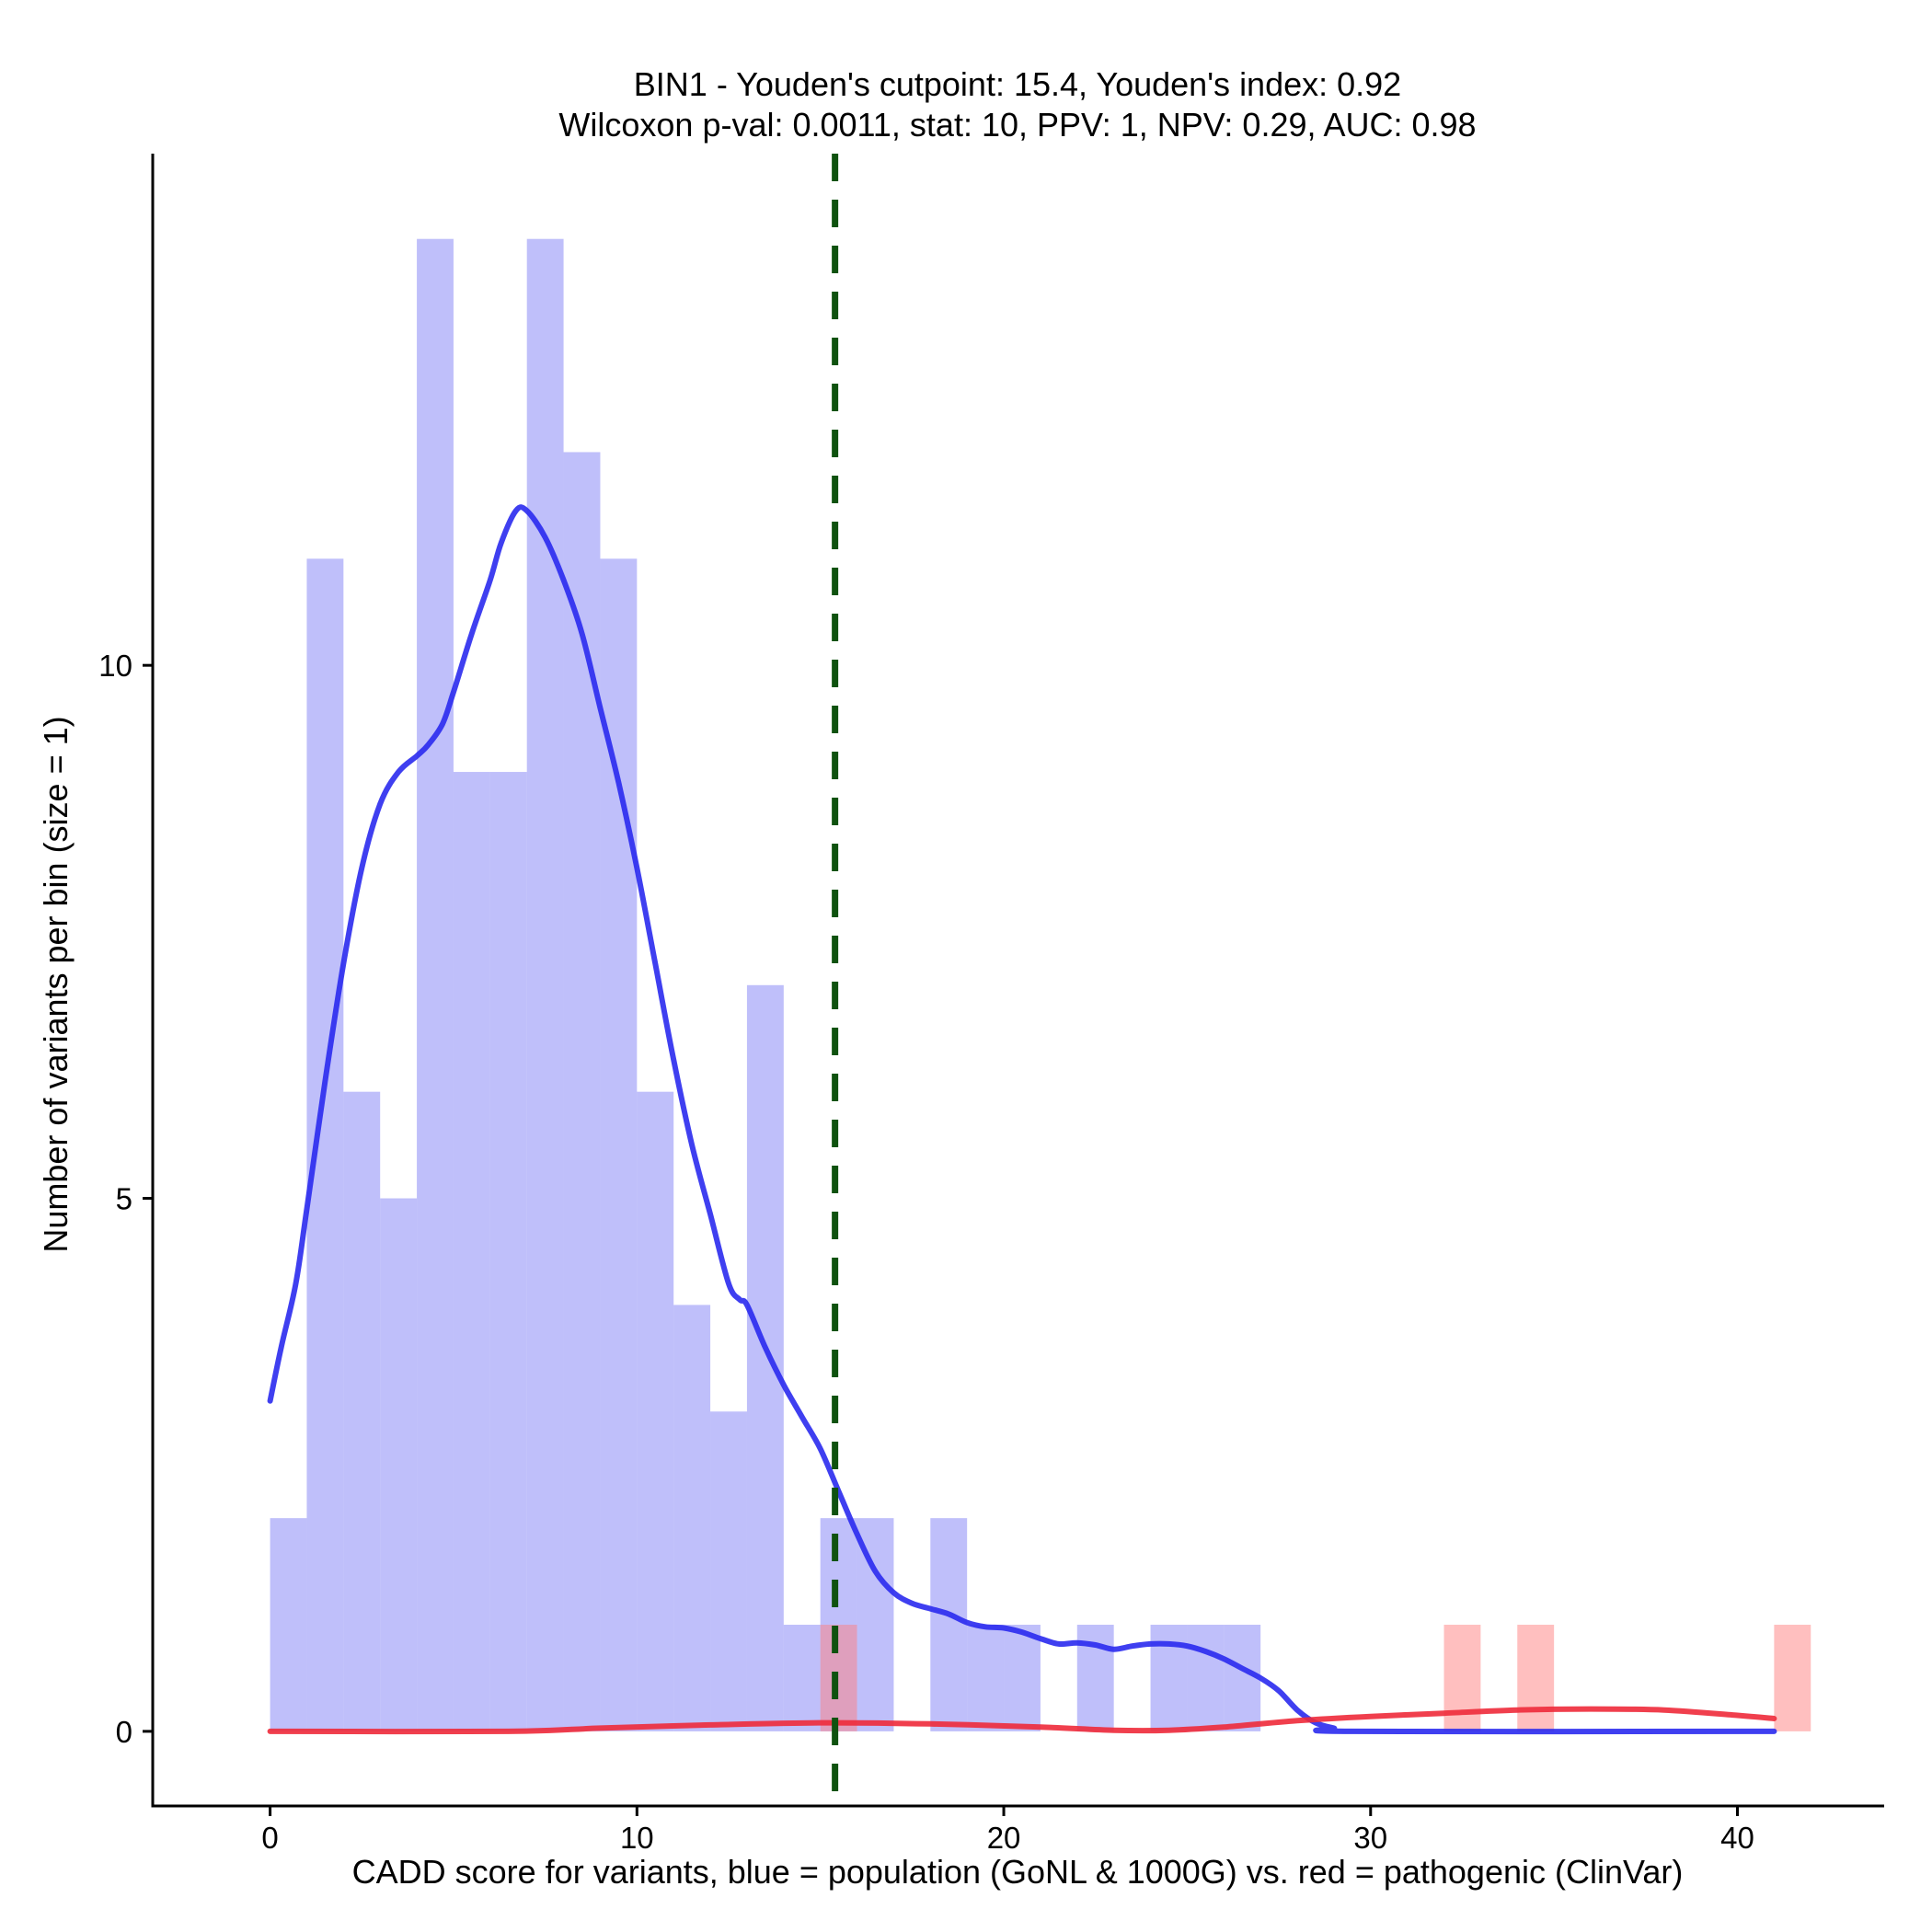 The height and width of the screenshot is (1932, 1932). I want to click on x-axis-ticks: 0 10 20 30 40, so click(1007, 1830).